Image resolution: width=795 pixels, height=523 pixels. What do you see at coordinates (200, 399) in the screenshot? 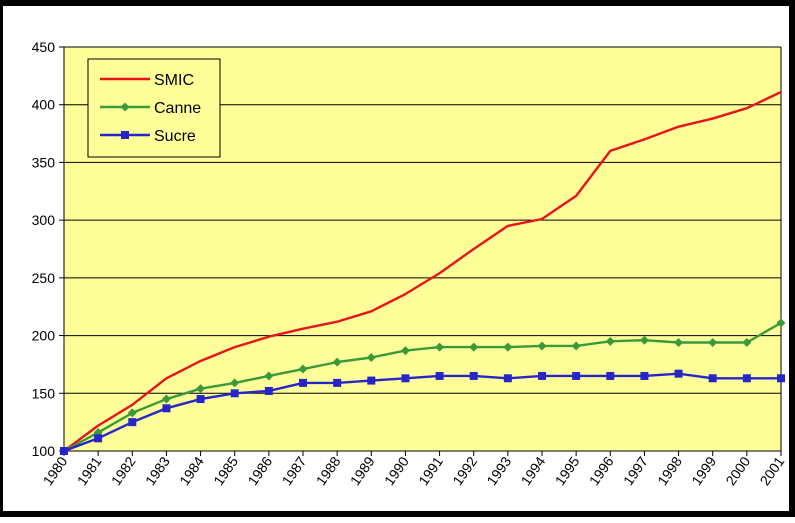
I see `point-sucre-1984` at bounding box center [200, 399].